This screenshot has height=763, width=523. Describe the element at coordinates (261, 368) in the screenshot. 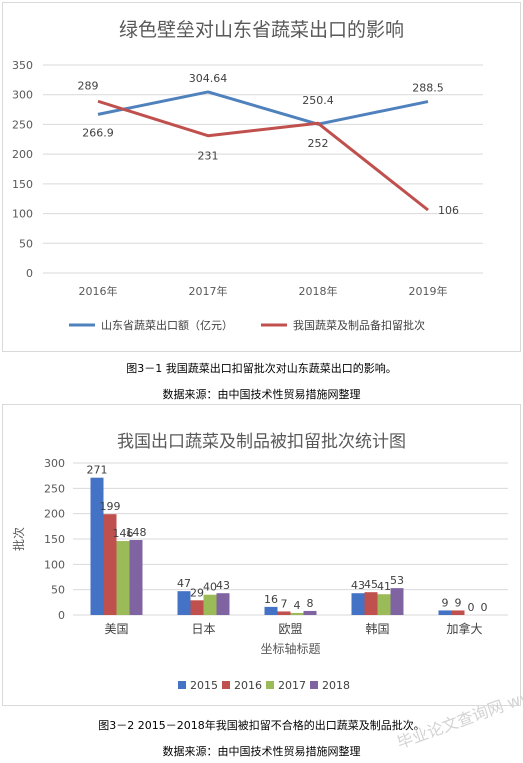

I see `figure-caption: 图3－1 我国蔬菜出口扣留批次对山东蔬菜出口的影响。` at that location.